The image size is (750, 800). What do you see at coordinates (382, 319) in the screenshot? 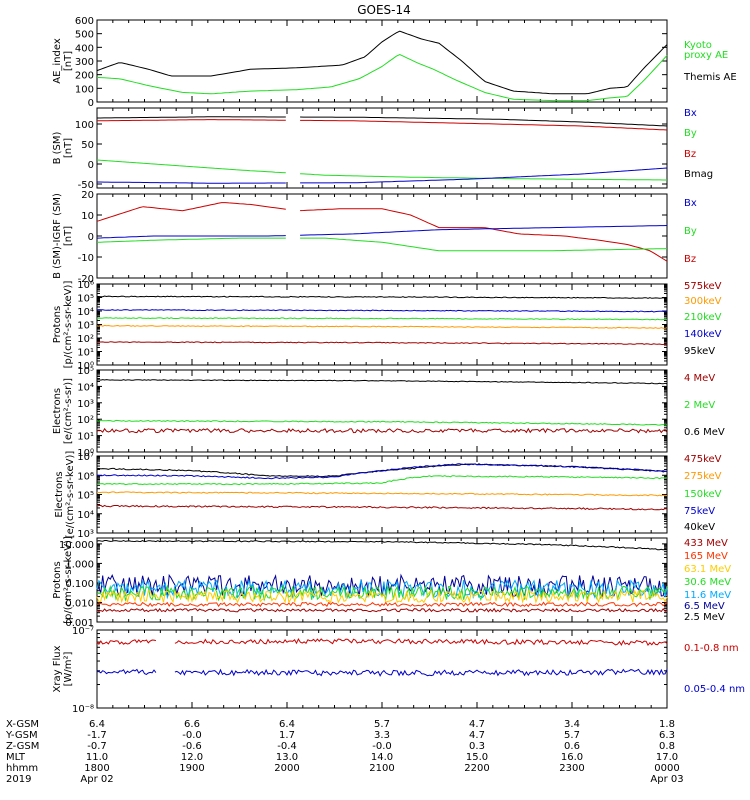
I see `series-210kev` at bounding box center [382, 319].